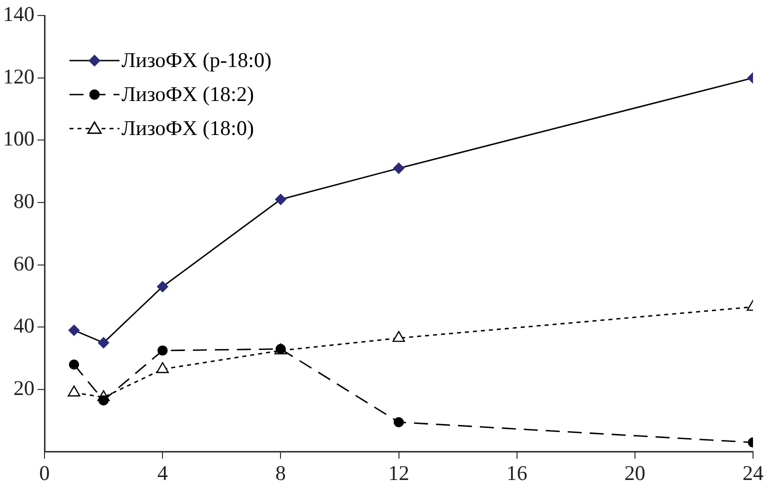 This screenshot has height=490, width=769. What do you see at coordinates (197, 60) in the screenshot?
I see `legend-label: ЛизоФХ (p-18:0)` at bounding box center [197, 60].